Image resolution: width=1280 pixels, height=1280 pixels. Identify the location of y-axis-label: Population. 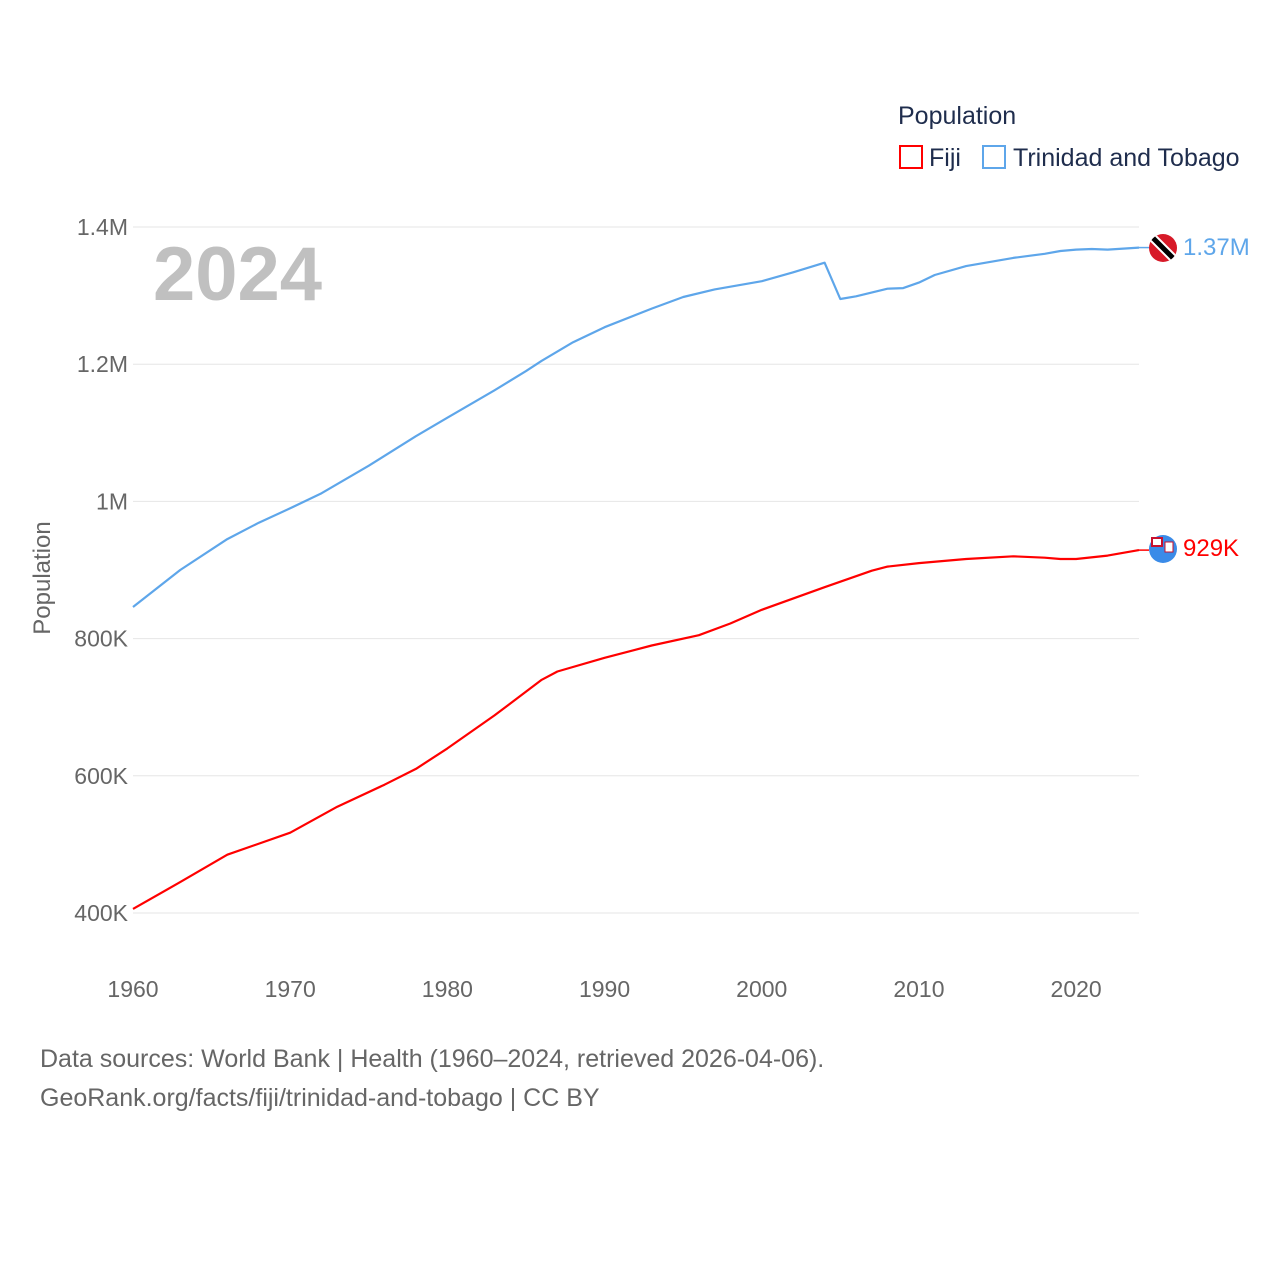
(42, 577).